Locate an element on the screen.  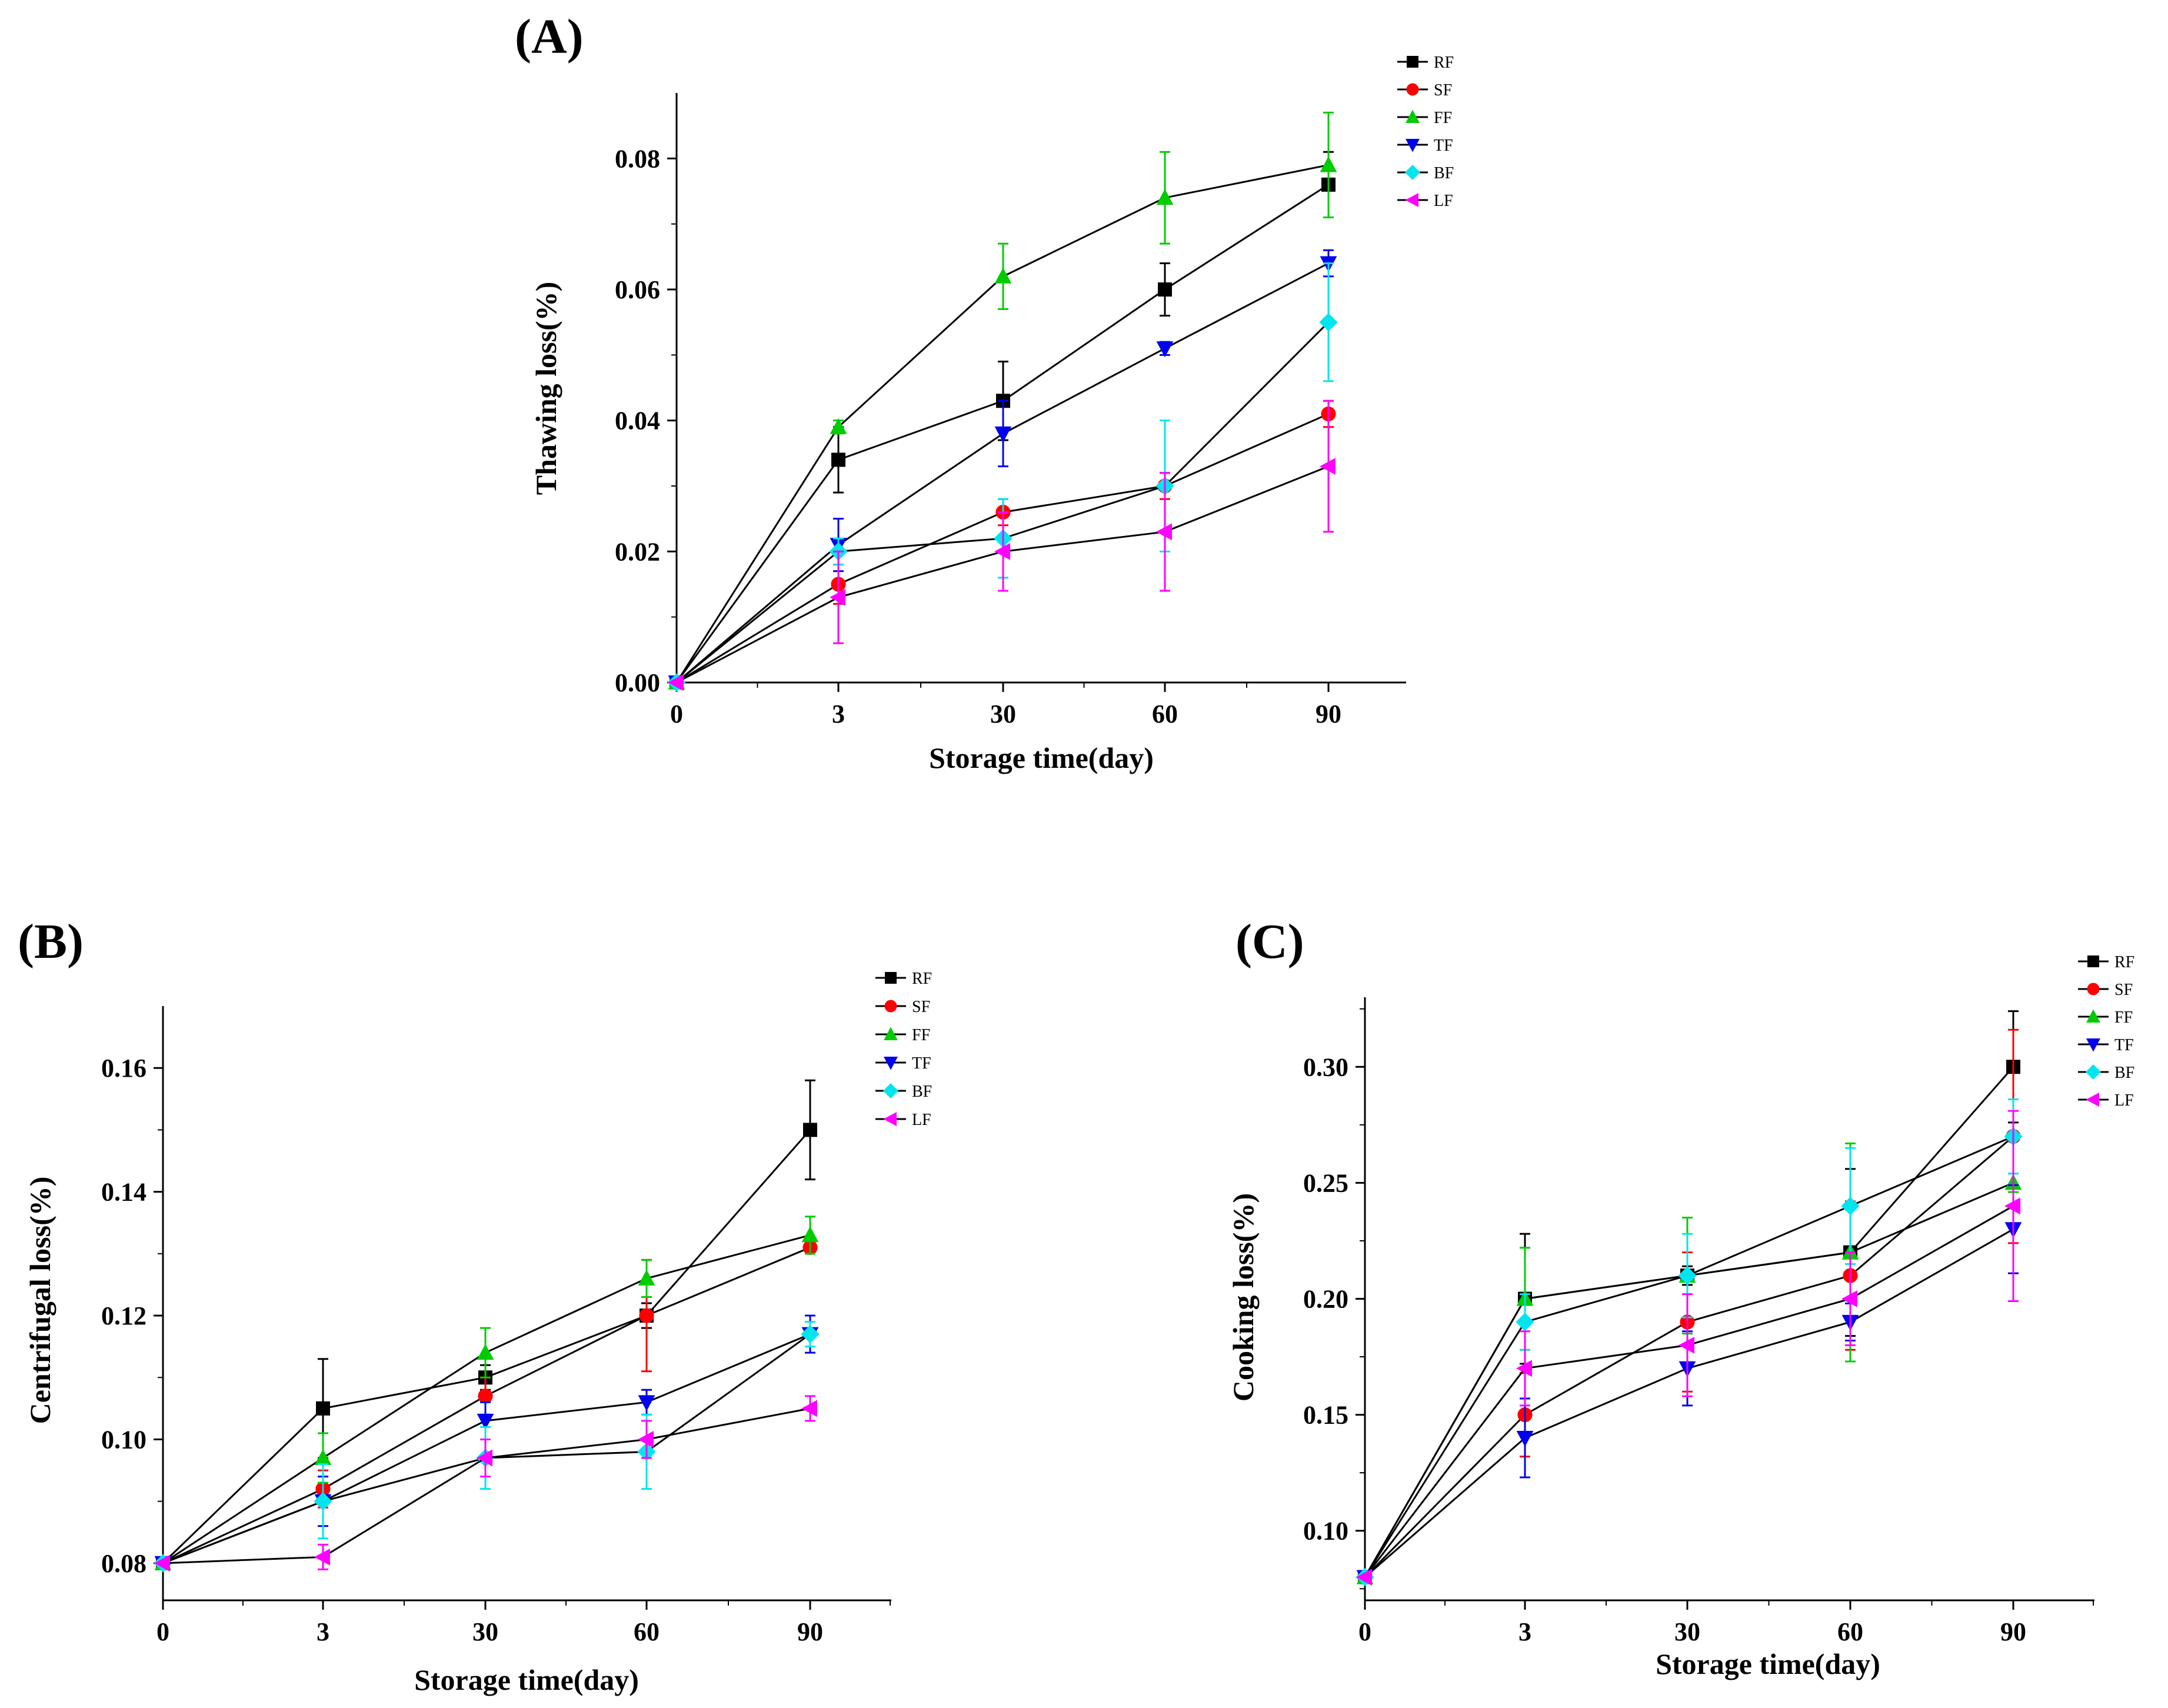
series-line-SF is located at coordinates (1689, 1357).